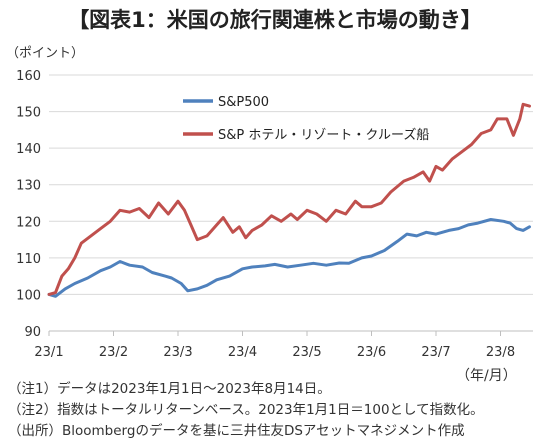 This screenshot has height=447, width=550. Describe the element at coordinates (28, 259) in the screenshot. I see `y-tick-label: 110` at that location.